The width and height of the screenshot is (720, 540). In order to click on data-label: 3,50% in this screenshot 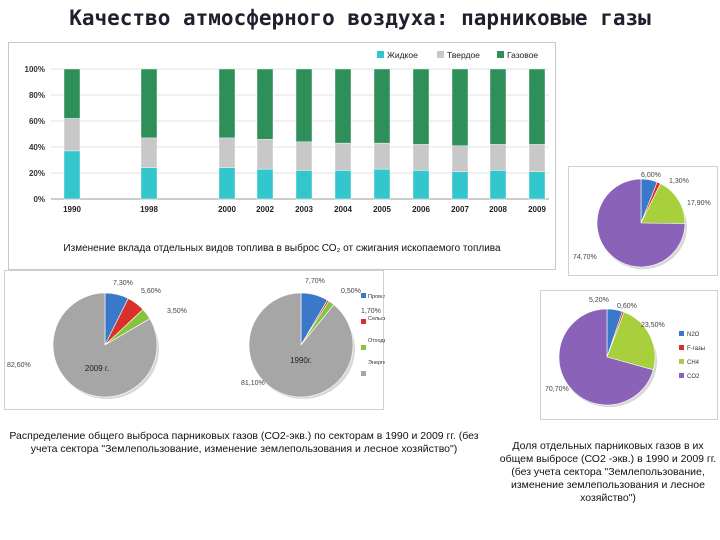, I will do `click(177, 311)`.